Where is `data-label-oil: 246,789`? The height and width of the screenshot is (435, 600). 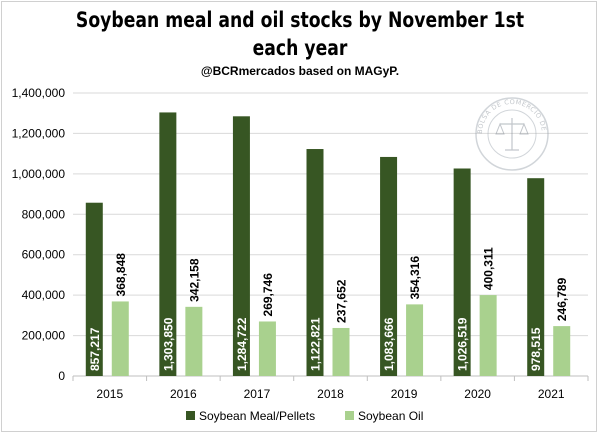 data-label-oil: 246,789 is located at coordinates (562, 299).